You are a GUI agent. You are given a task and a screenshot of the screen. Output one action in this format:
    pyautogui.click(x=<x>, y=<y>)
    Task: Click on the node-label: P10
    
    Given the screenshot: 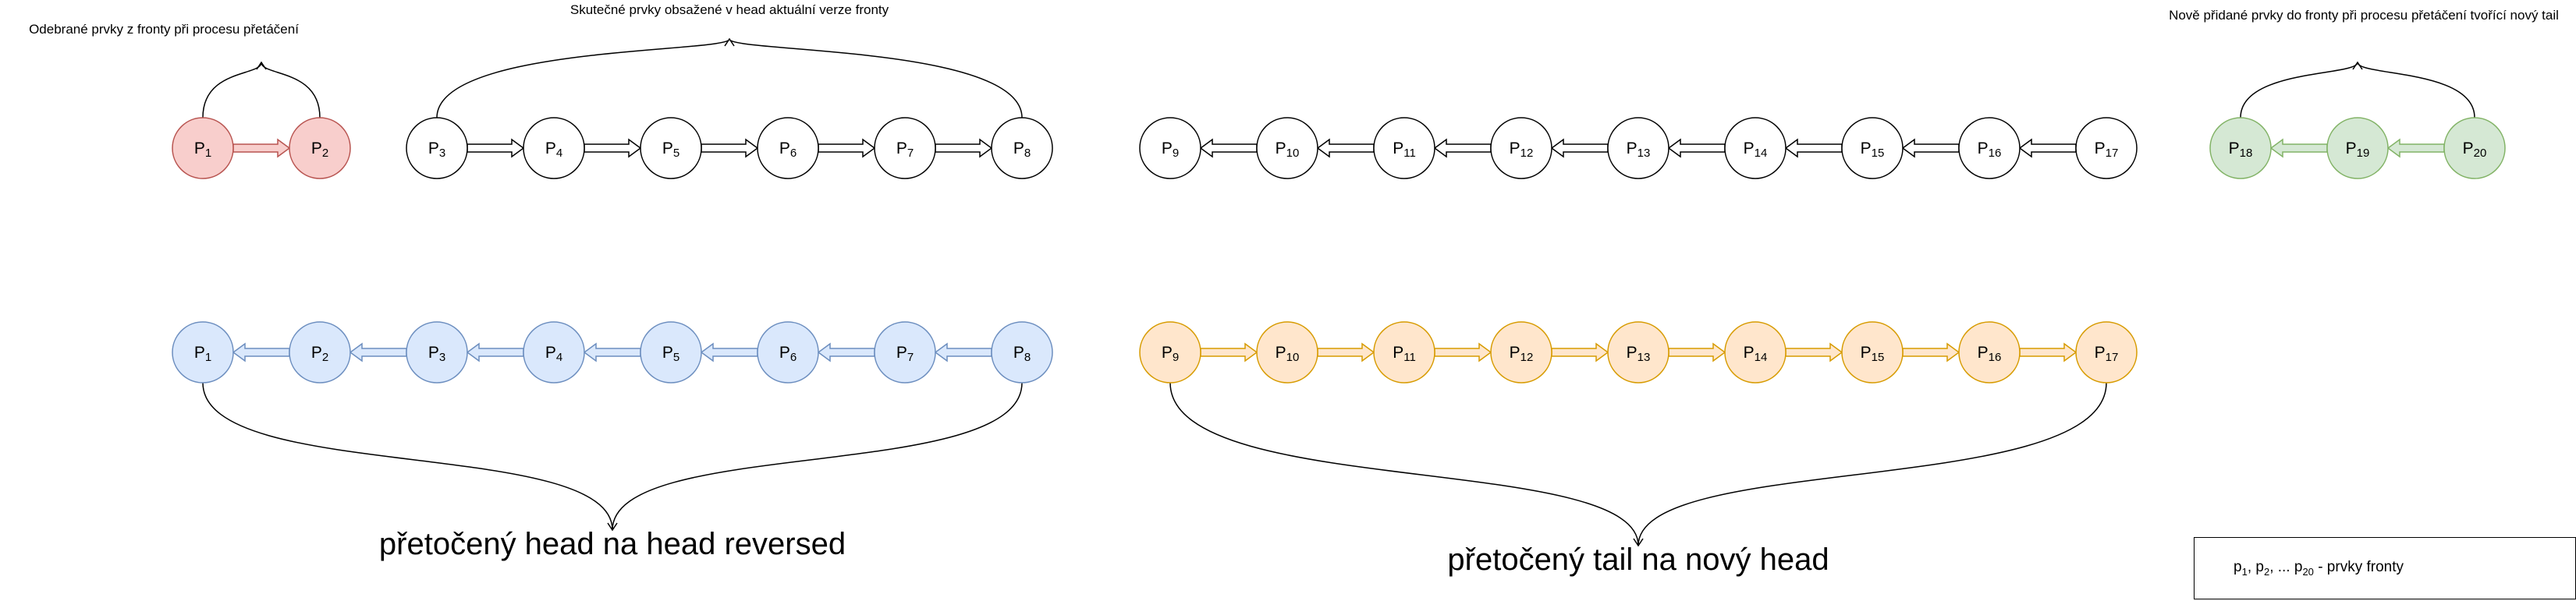 What is the action you would take?
    pyautogui.click(x=1288, y=354)
    